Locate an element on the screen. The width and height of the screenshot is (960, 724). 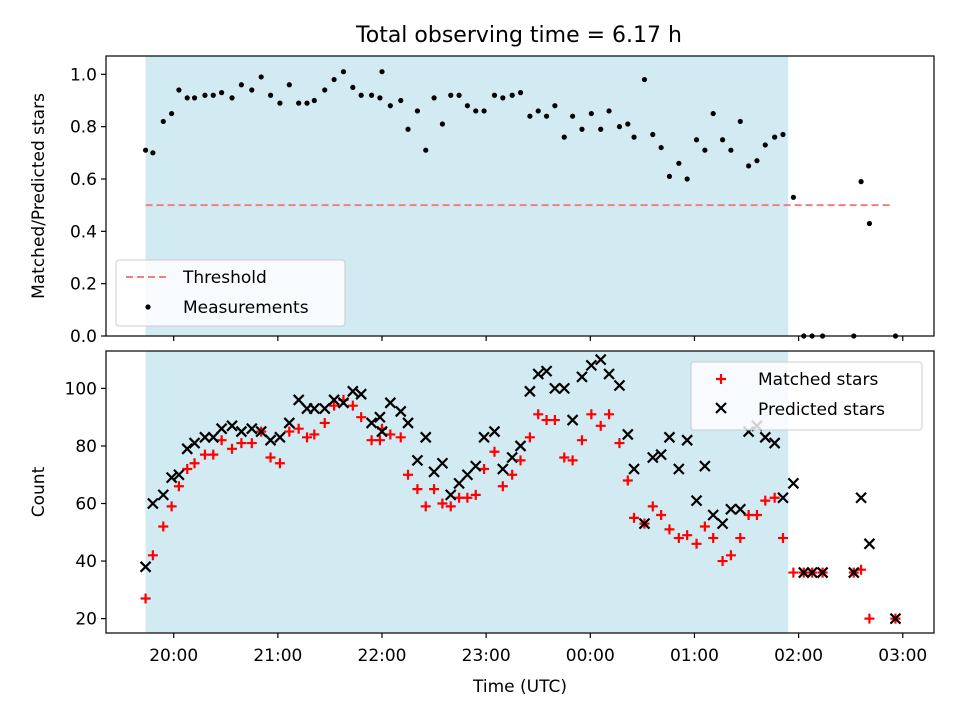
x-tick-label: 22:00 is located at coordinates (382, 656).